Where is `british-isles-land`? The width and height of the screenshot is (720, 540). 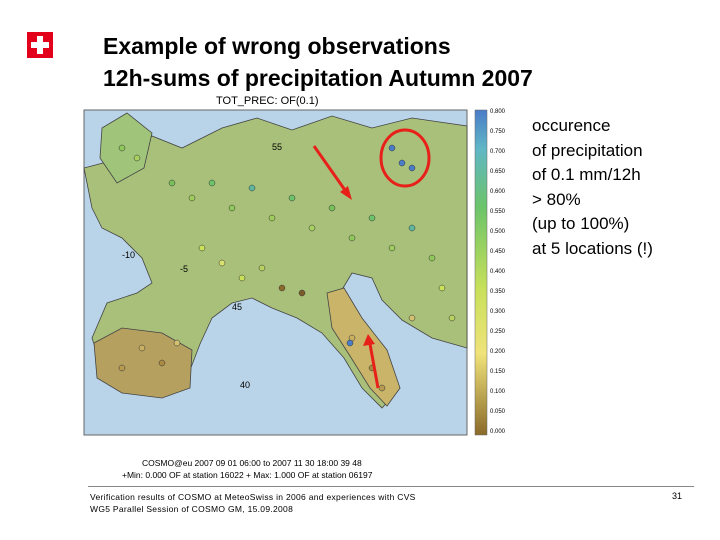
british-isles-land is located at coordinates (126, 148).